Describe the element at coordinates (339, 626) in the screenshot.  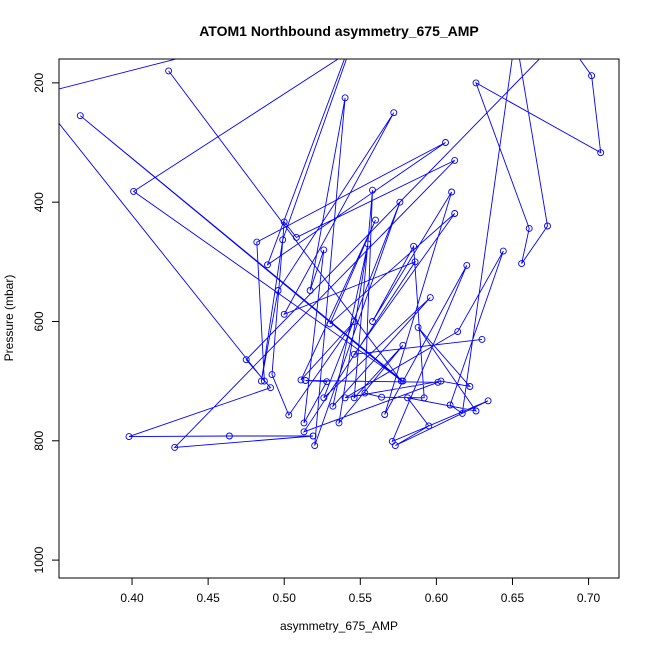
I see `x-axis-label: asymmetry_675_AMP` at that location.